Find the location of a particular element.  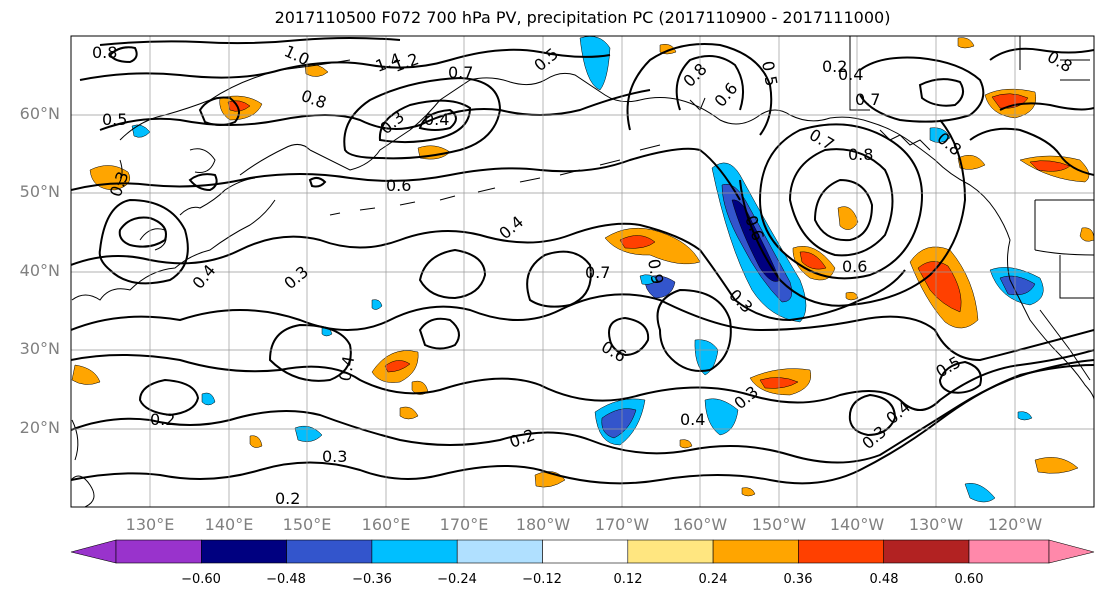

lon-label: 160°E is located at coordinates (386, 524).